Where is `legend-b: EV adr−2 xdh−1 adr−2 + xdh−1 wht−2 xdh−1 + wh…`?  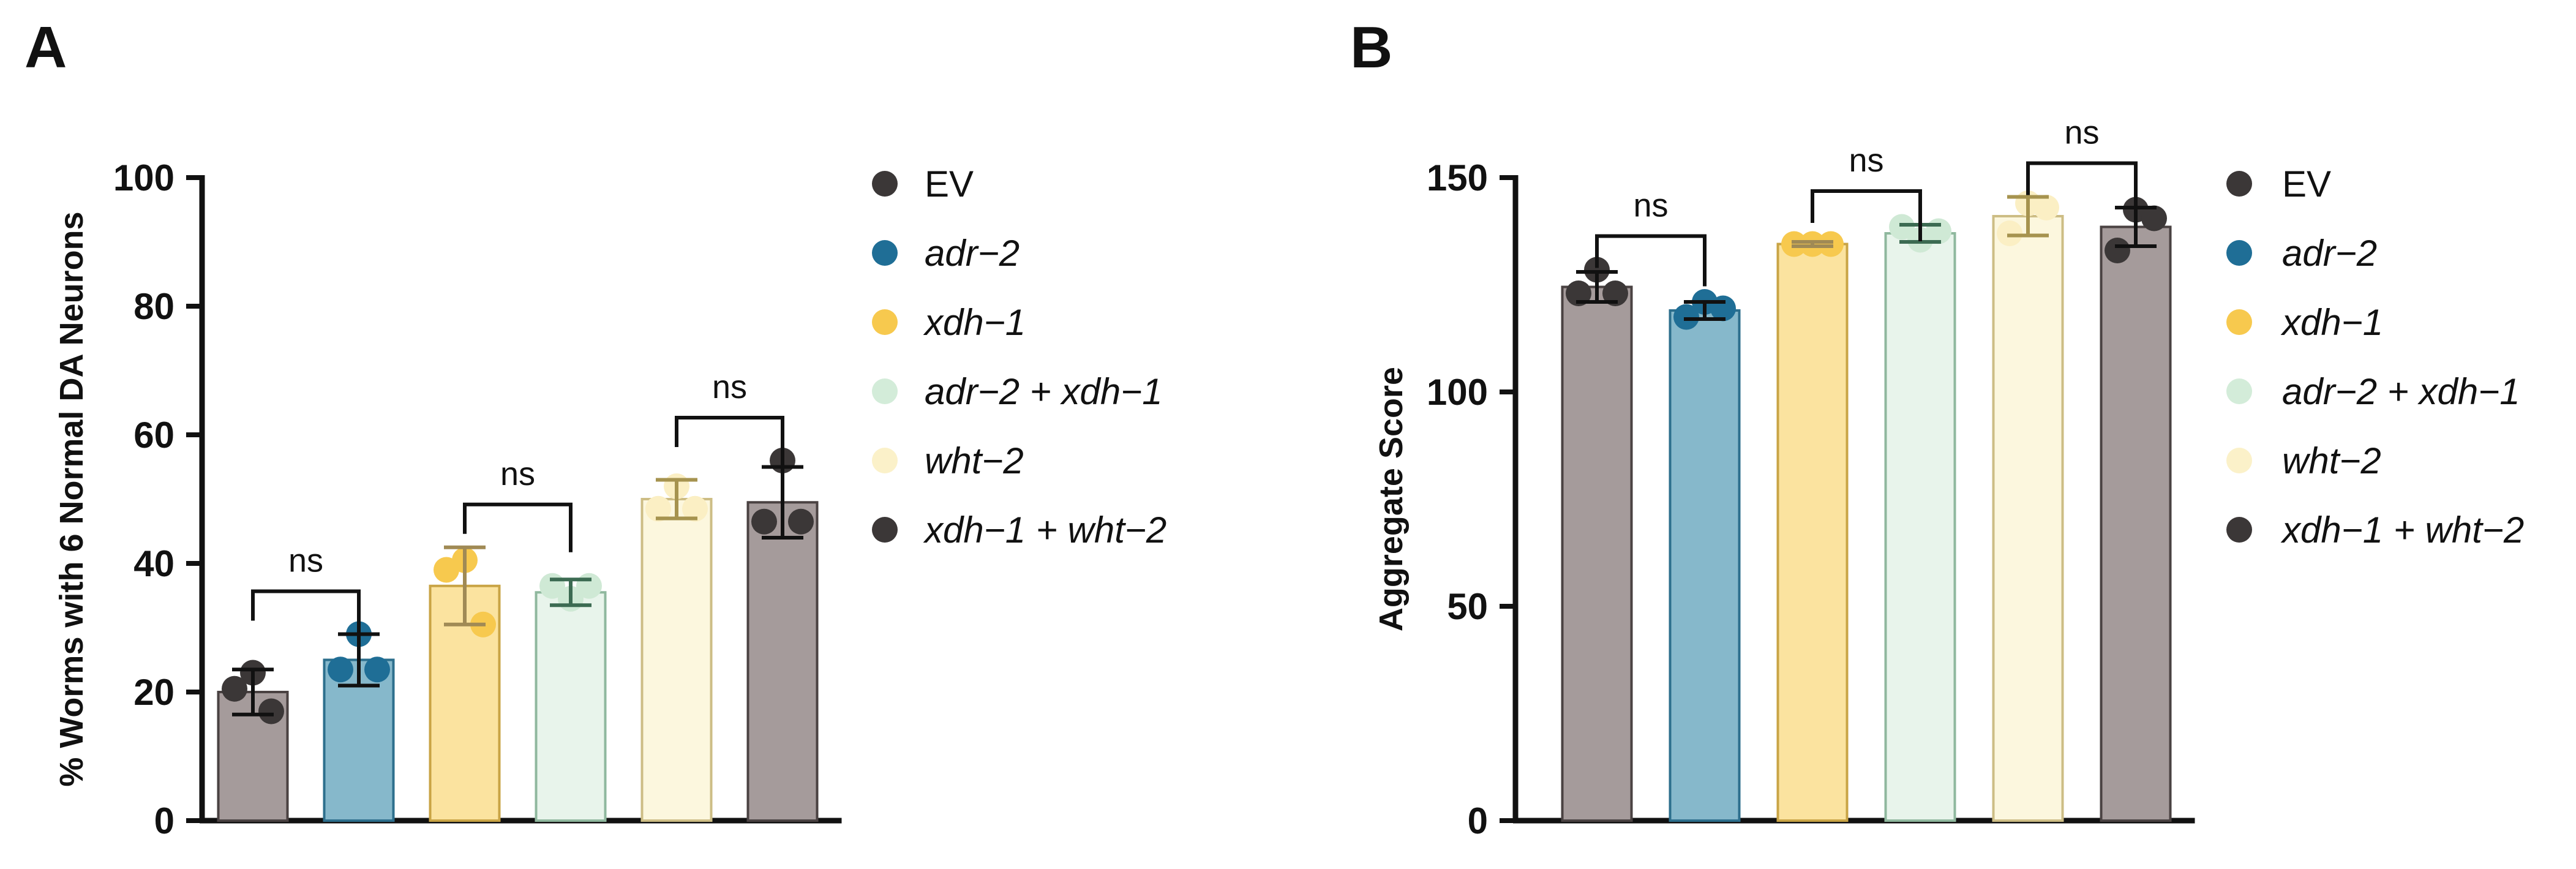
legend-b: EV adr−2 xdh−1 adr−2 + xdh−1 wht−2 xdh−1 + wh… is located at coordinates (2375, 357).